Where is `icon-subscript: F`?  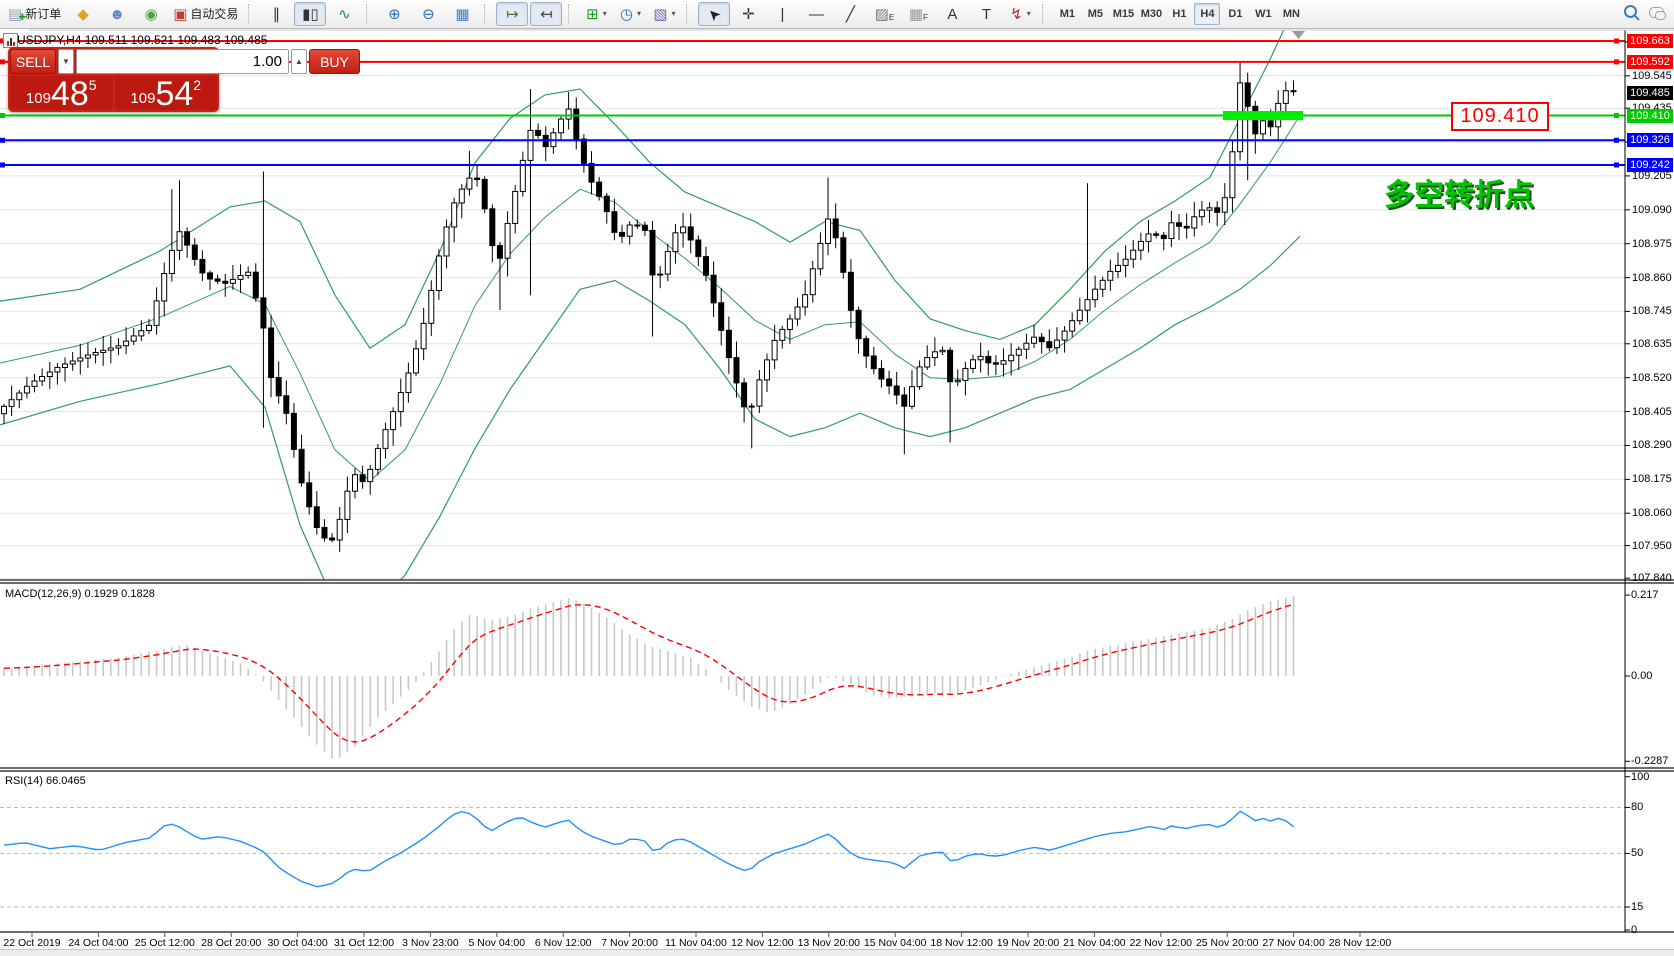 icon-subscript: F is located at coordinates (925, 17).